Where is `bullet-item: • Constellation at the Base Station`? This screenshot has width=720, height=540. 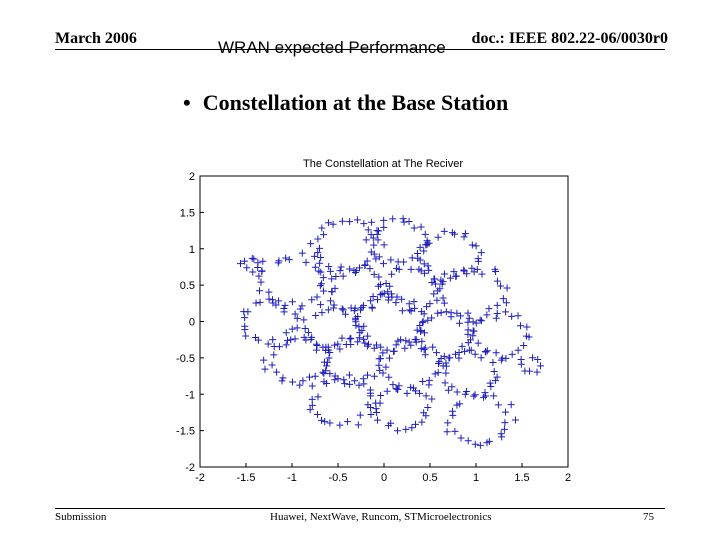
bullet-item: • Constellation at the Base Station is located at coordinates (345, 103).